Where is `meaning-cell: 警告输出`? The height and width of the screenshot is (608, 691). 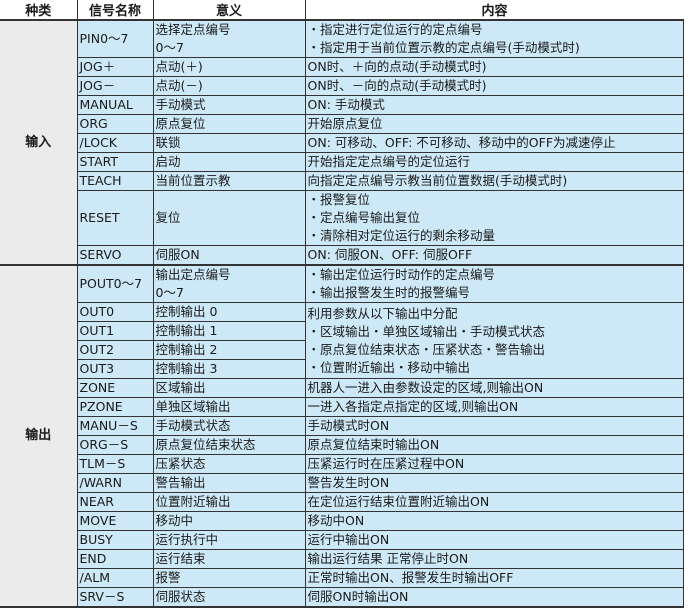
meaning-cell: 警告输出 is located at coordinates (229, 483).